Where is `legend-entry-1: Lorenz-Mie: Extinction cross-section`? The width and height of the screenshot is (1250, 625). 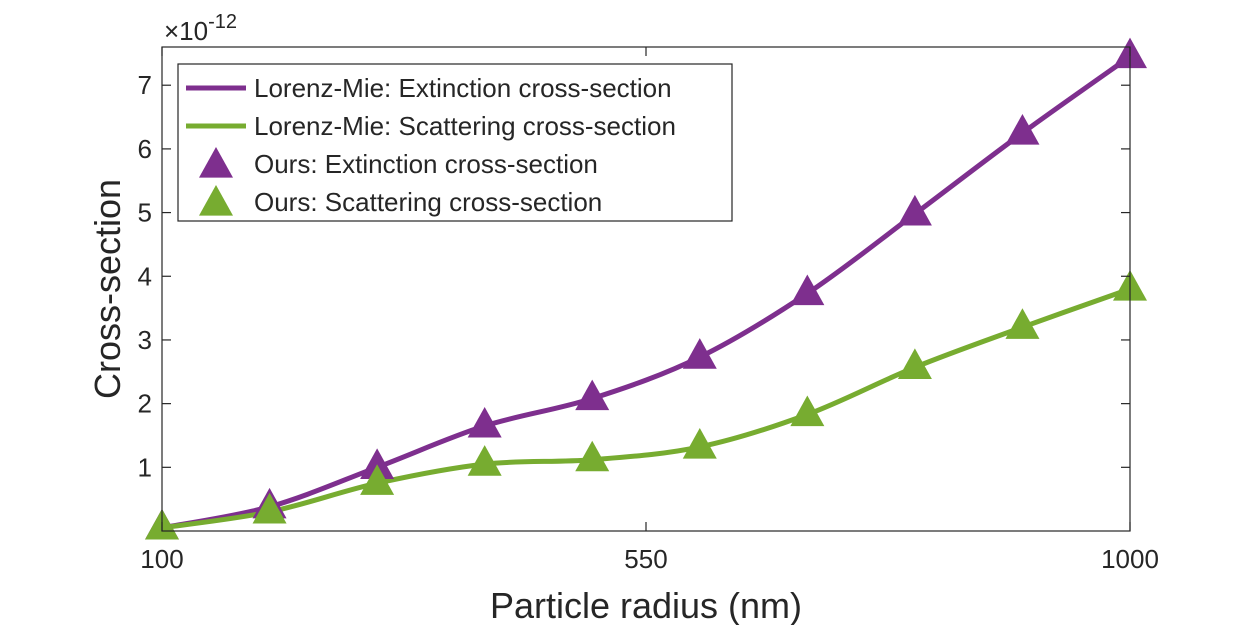 legend-entry-1: Lorenz-Mie: Extinction cross-section is located at coordinates (429, 88).